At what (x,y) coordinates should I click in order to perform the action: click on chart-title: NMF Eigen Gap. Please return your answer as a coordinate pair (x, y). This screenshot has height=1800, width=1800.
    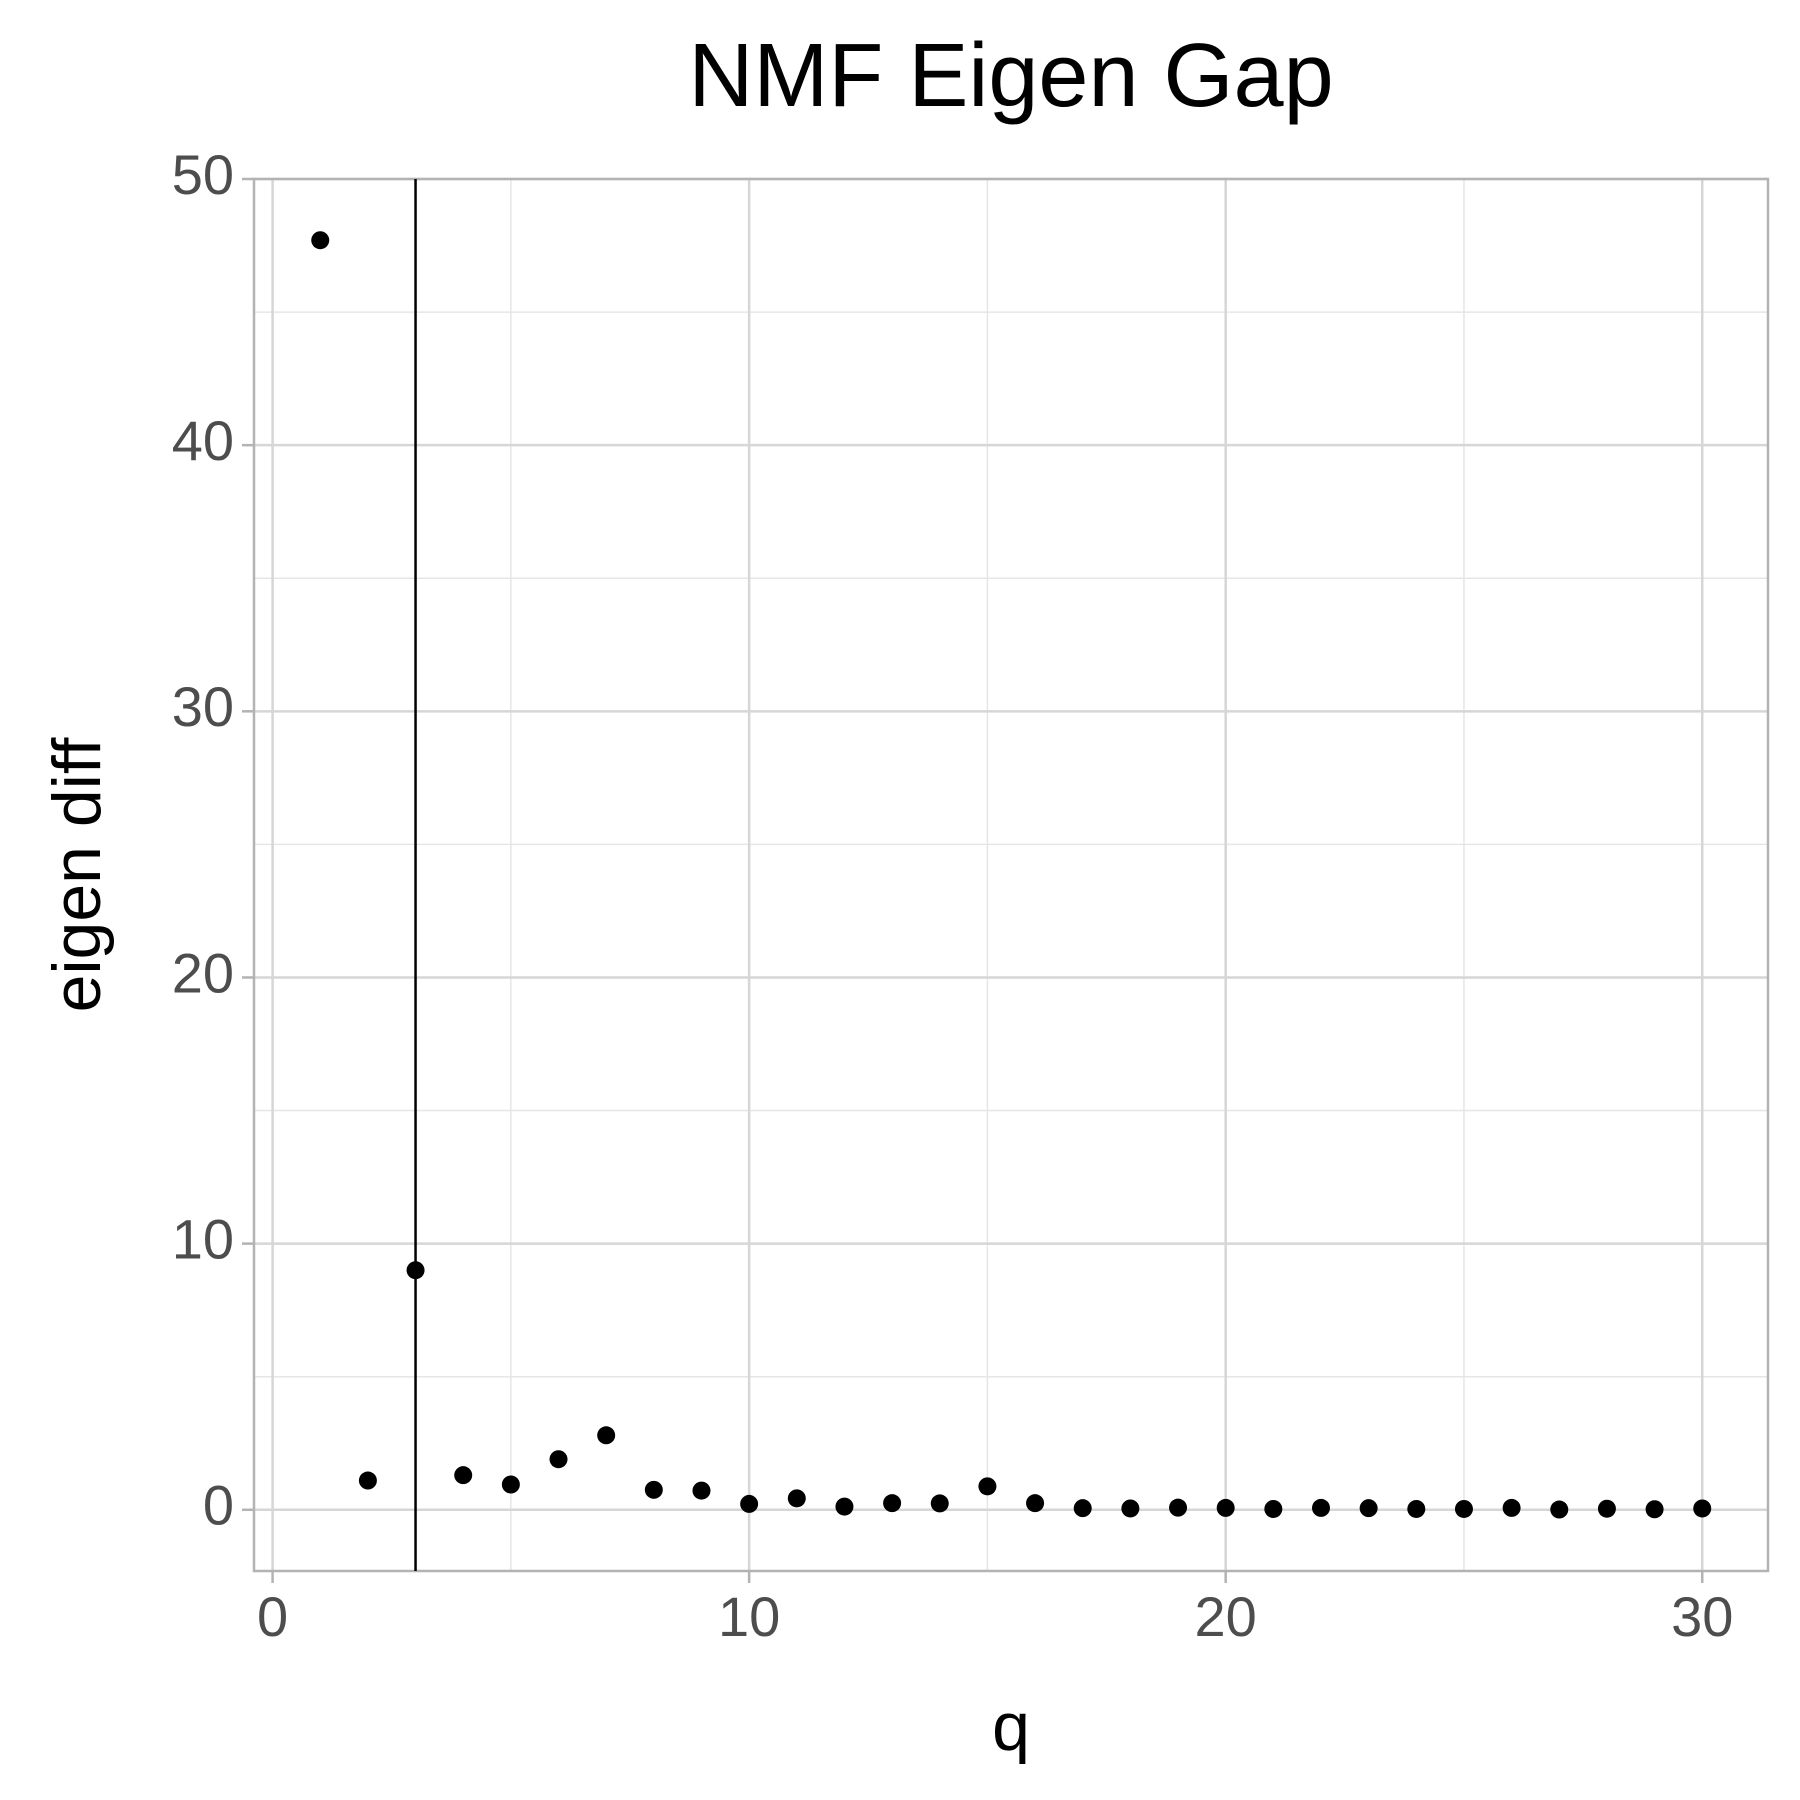
    Looking at the image, I should click on (1010, 76).